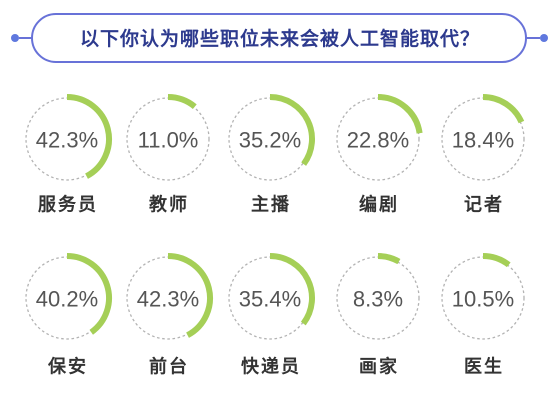 The image size is (558, 400). I want to click on gauge-4: 22.8% 编剧, so click(379, 155).